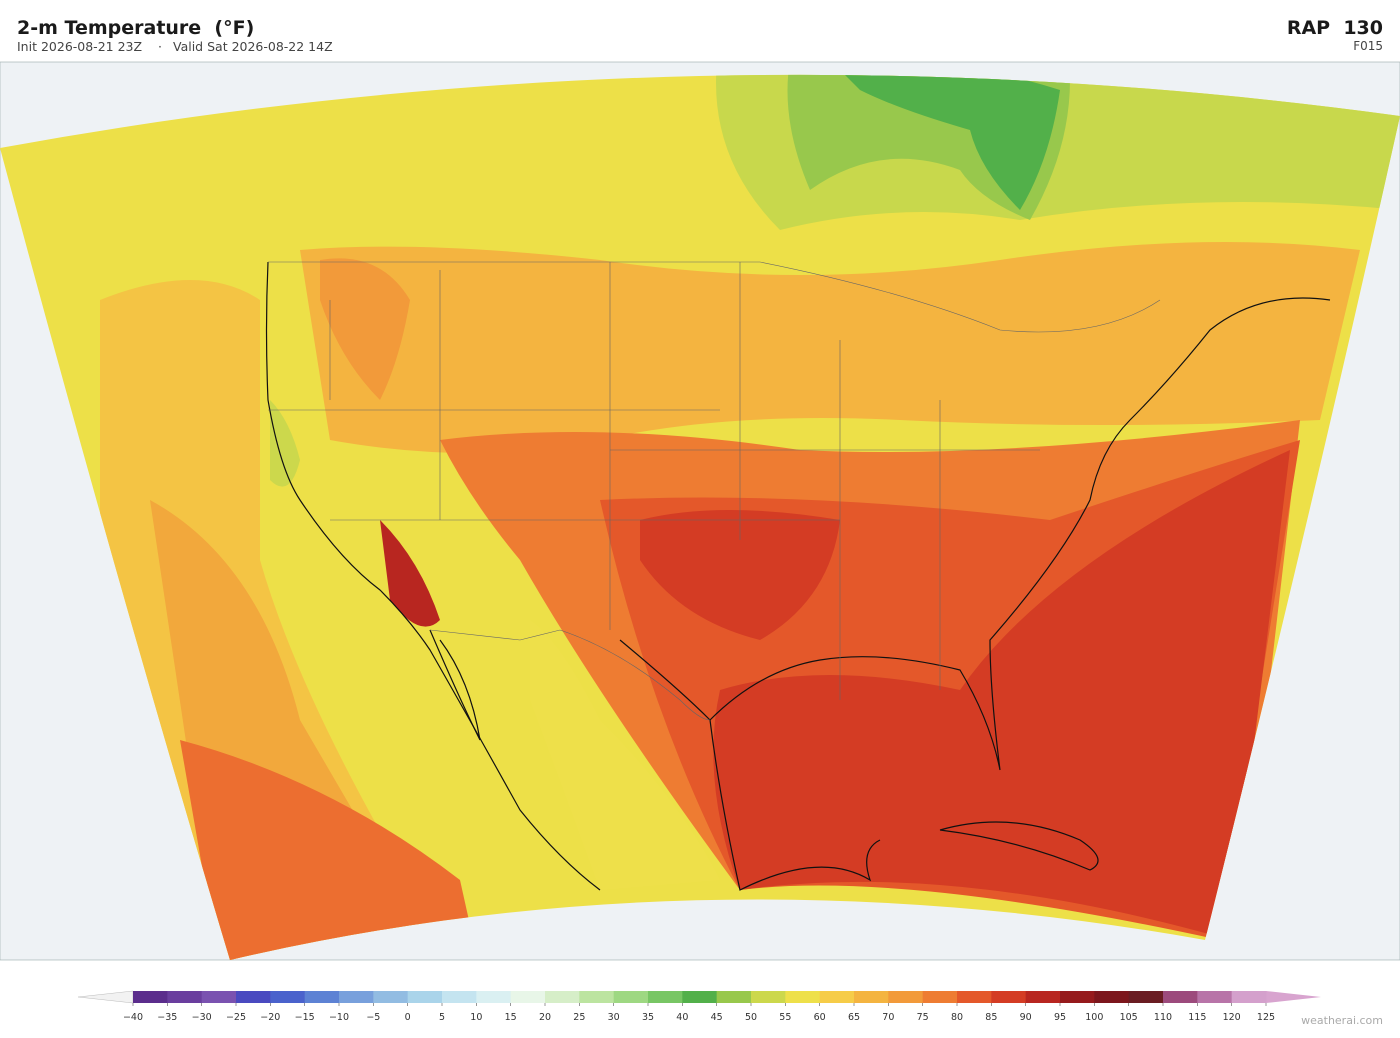 The image size is (1400, 1038). Describe the element at coordinates (545, 1017) in the screenshot. I see `colorbar-tick-label: 20` at that location.